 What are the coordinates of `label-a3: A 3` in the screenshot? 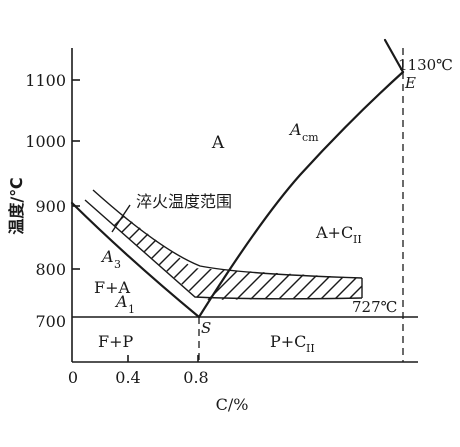 It's located at (110, 259).